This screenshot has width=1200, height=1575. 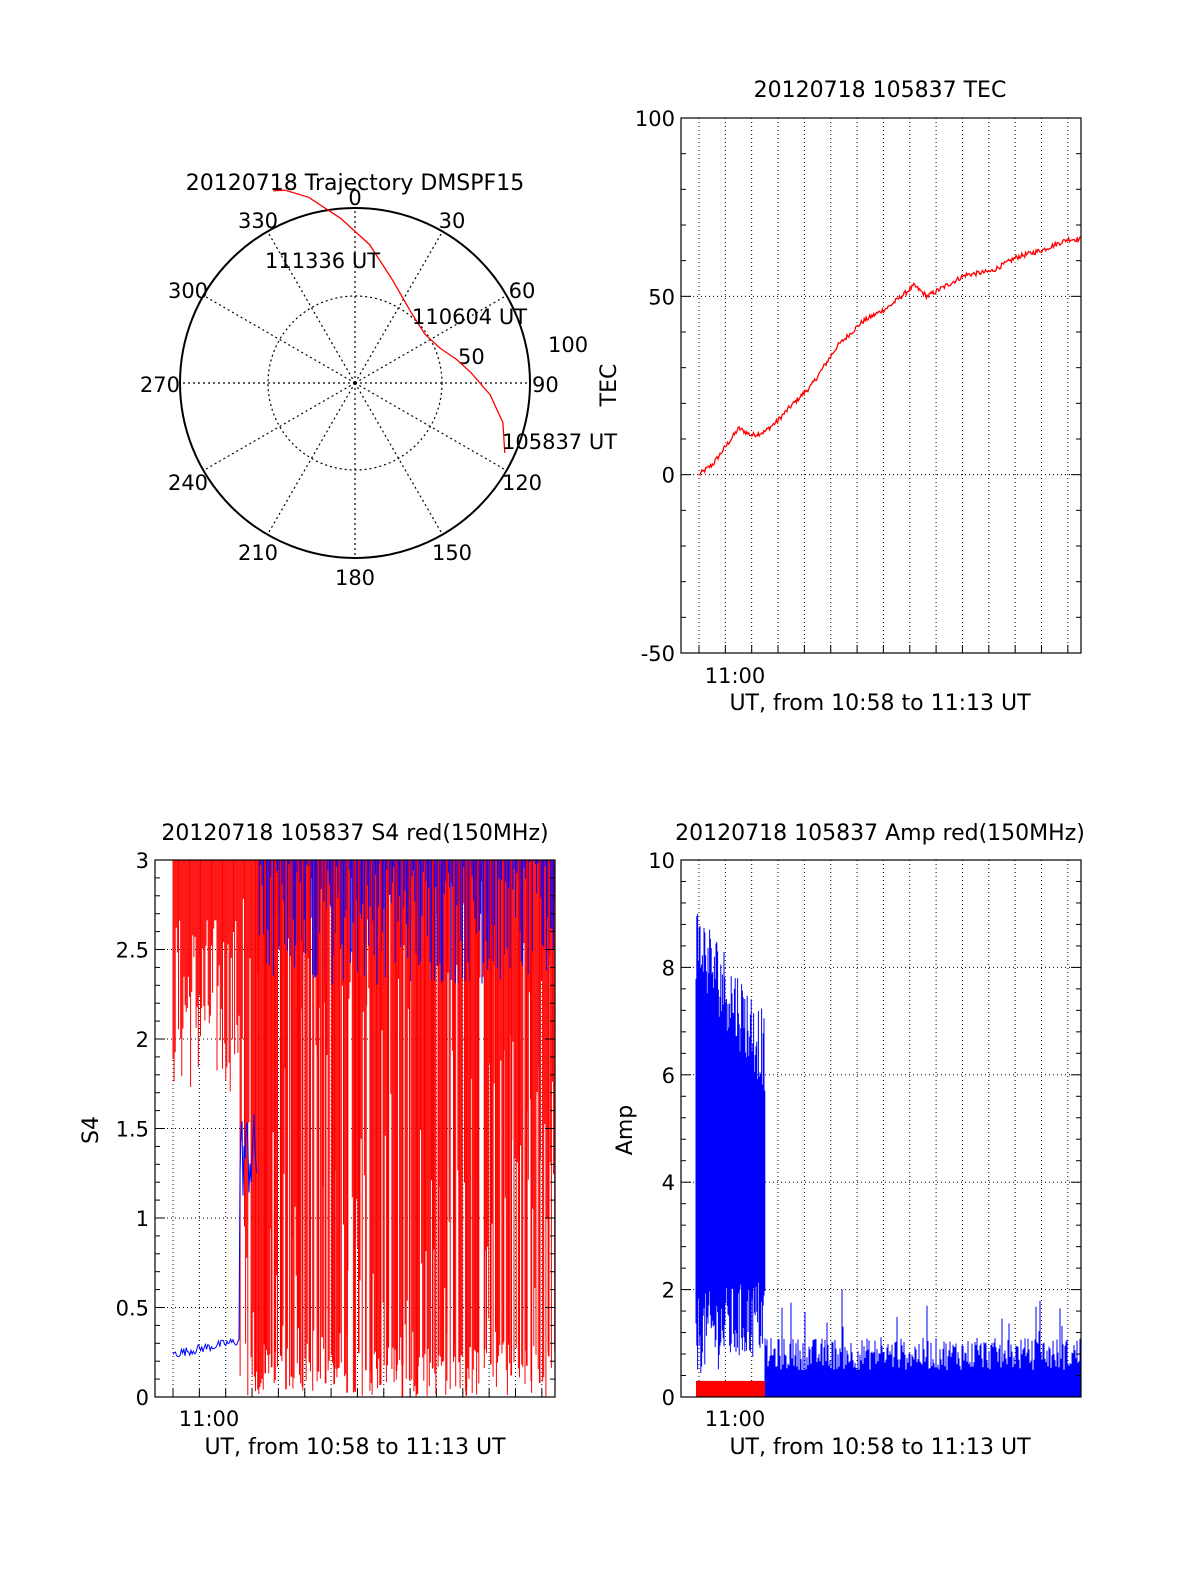 I want to click on polar-grid, so click(x=355, y=383).